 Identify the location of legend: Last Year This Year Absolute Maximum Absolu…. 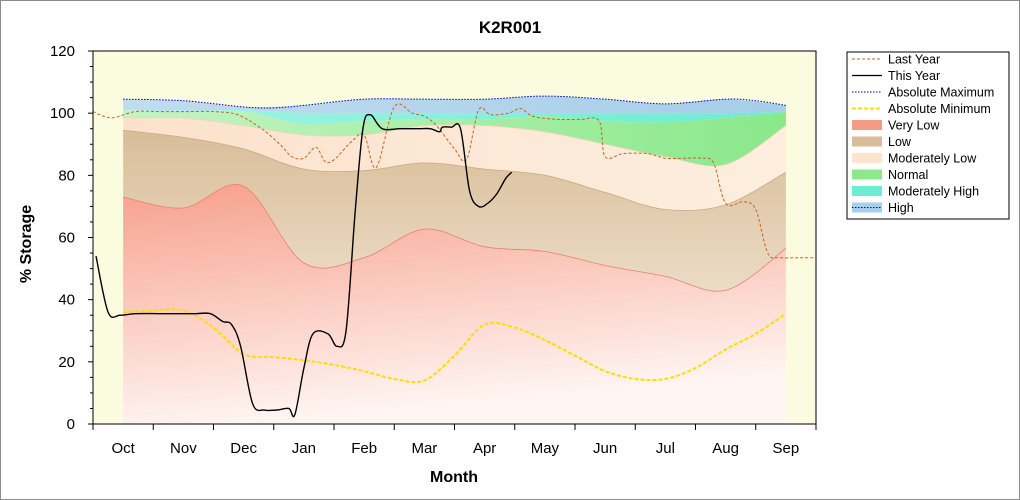
(928, 135).